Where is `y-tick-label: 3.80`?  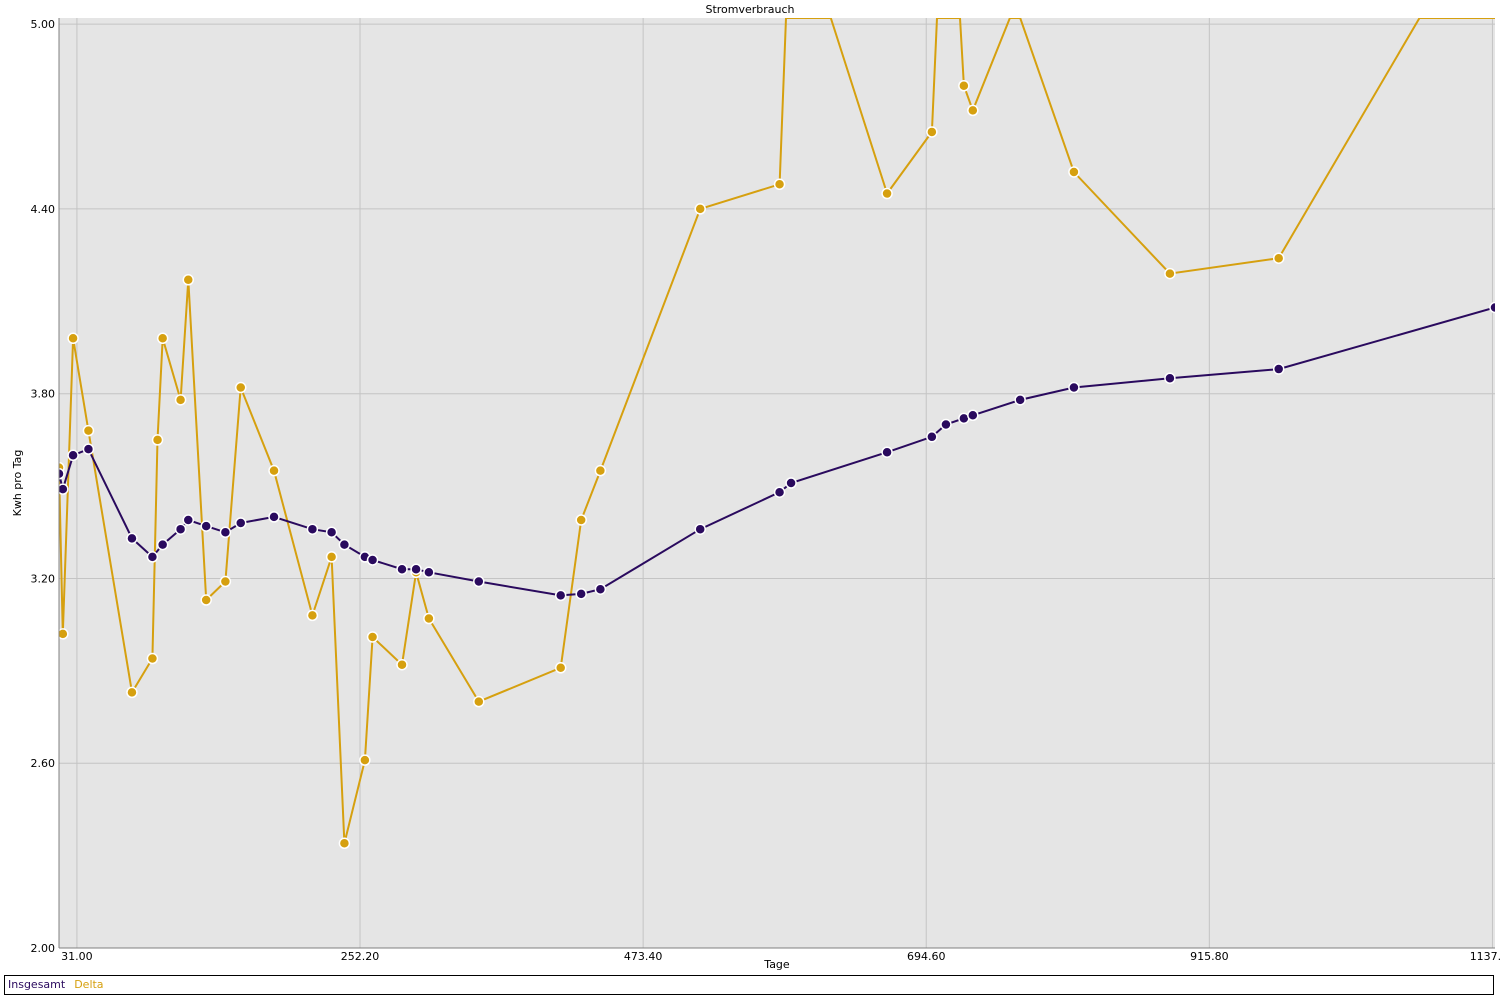 y-tick-label: 3.80 is located at coordinates (43, 394).